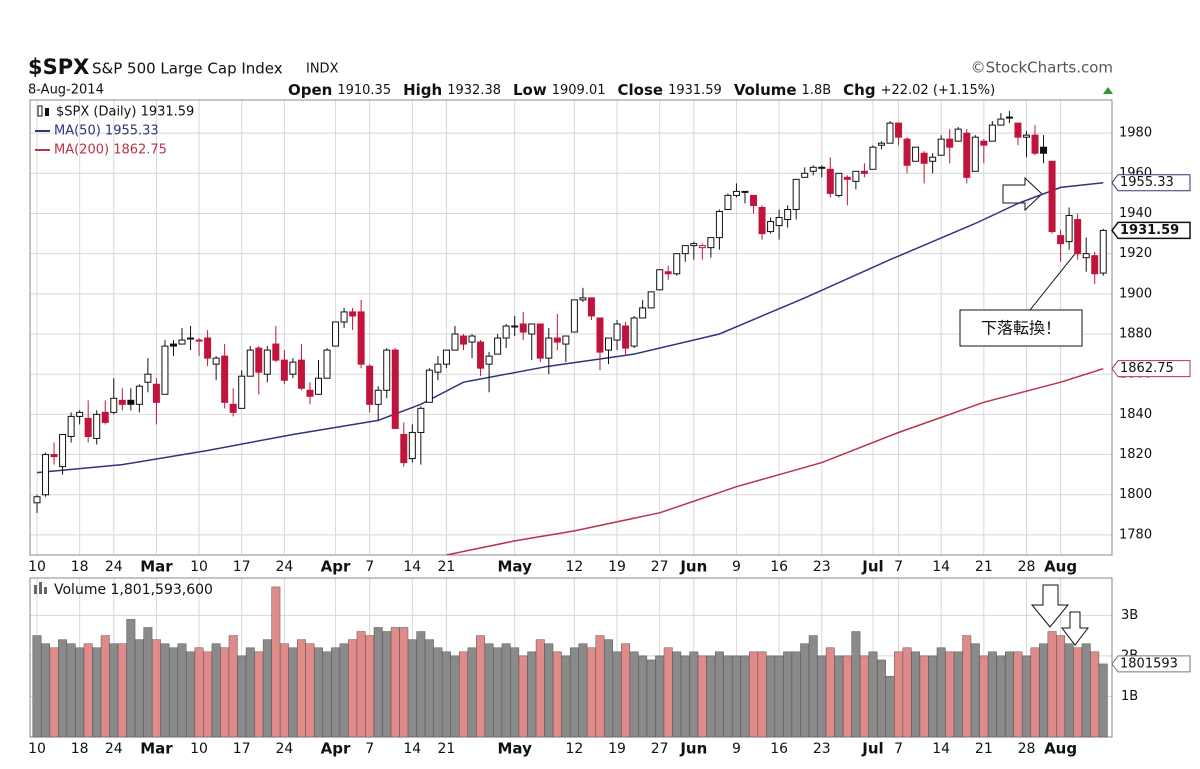  I want to click on y-tick-label: 1820, so click(1135, 454).